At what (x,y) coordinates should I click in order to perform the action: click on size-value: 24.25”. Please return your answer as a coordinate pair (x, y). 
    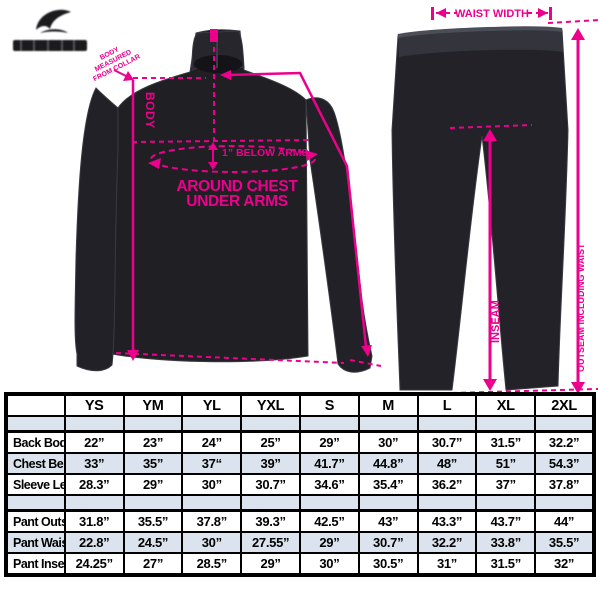
    Looking at the image, I should click on (94, 564).